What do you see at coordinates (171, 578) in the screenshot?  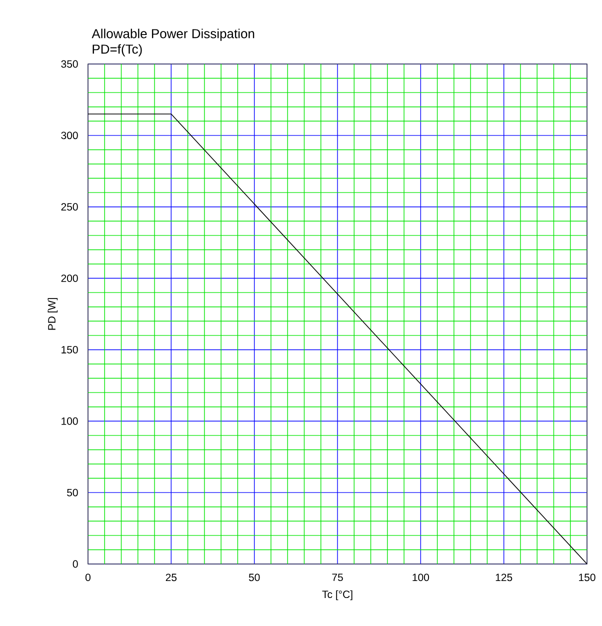 I see `x-tick-label: 25` at bounding box center [171, 578].